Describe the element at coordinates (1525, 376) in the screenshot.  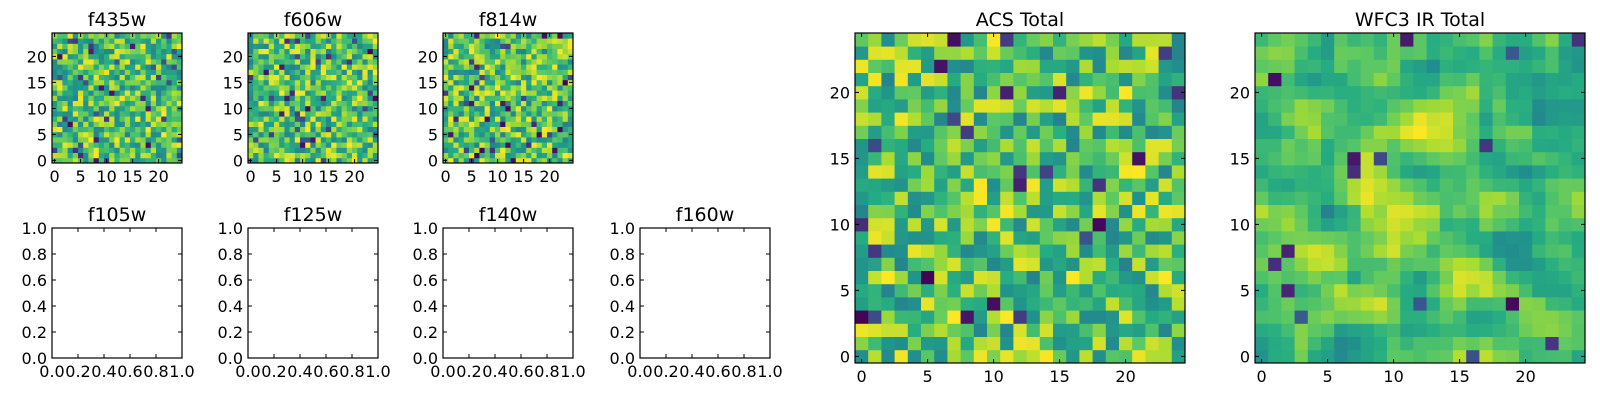
I see `x-tick-label: 20` at that location.